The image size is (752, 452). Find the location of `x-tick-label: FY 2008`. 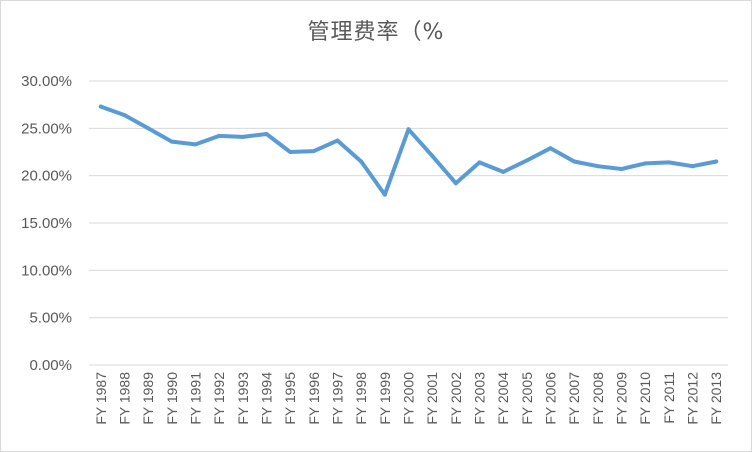

x-tick-label: FY 2008 is located at coordinates (598, 398).